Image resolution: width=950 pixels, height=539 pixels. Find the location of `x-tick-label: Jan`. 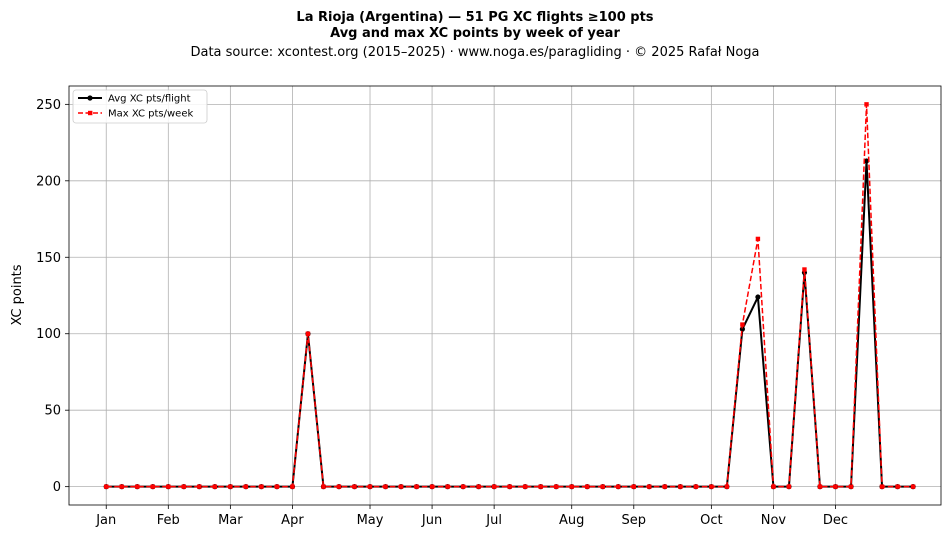

x-tick-label: Jan is located at coordinates (105, 520).